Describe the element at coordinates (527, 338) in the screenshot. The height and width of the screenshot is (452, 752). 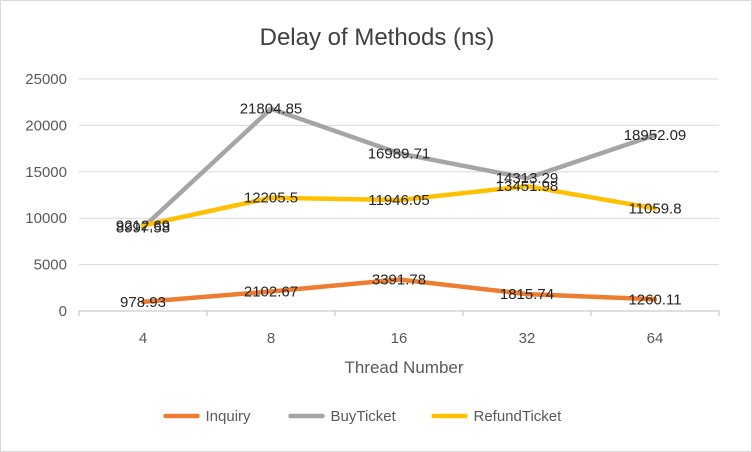
I see `x-tick-label: 32` at that location.